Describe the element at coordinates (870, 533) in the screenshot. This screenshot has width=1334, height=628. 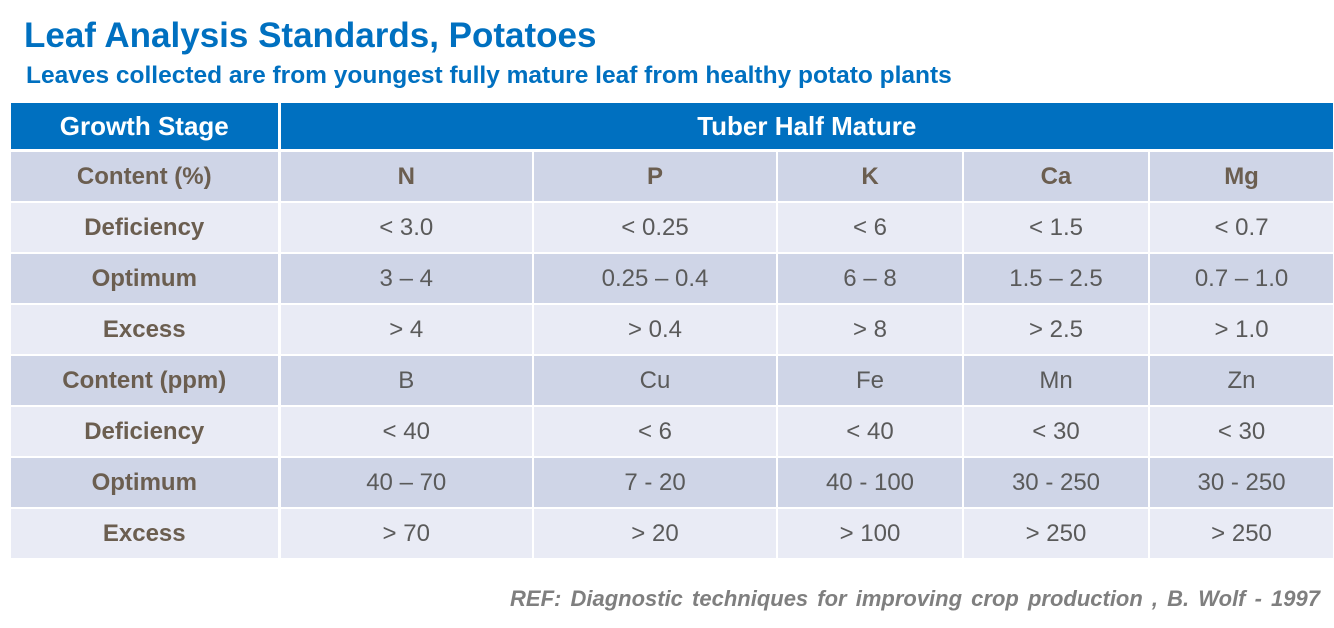
I see `table-cell: > 100` at that location.